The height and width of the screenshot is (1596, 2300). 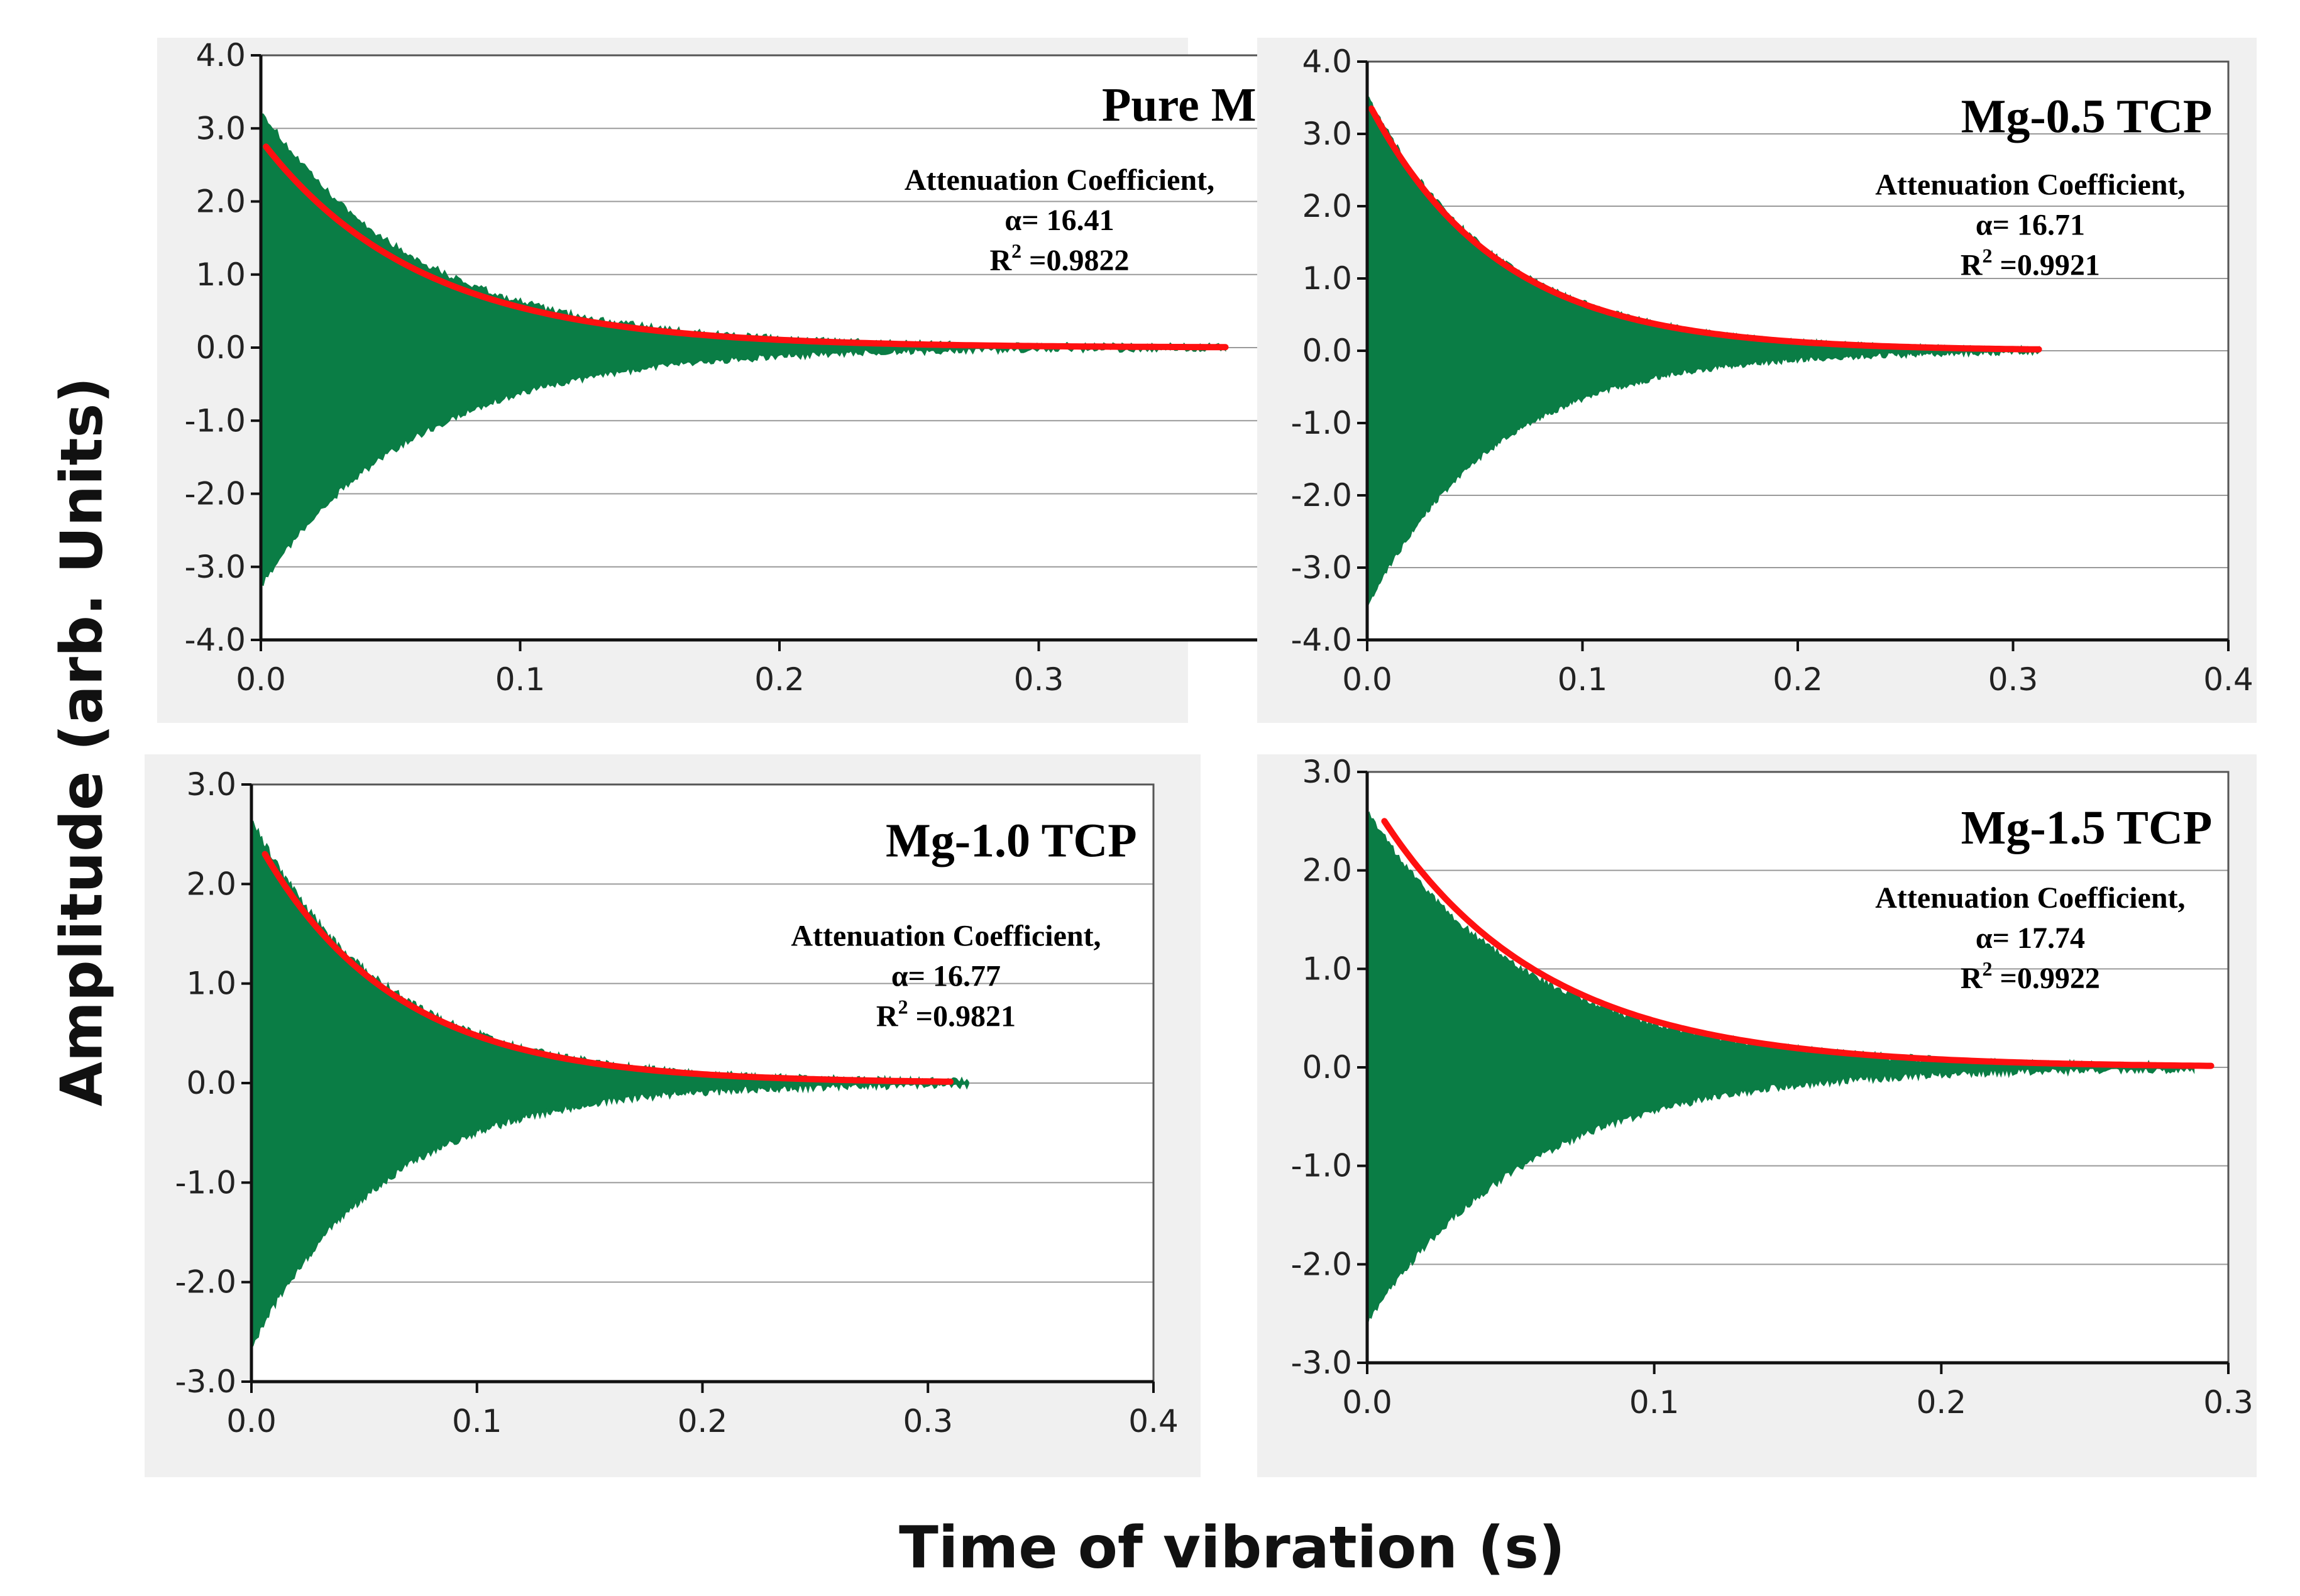 What do you see at coordinates (1232, 1548) in the screenshot?
I see `x-axis-label: Time of vibration (s)` at bounding box center [1232, 1548].